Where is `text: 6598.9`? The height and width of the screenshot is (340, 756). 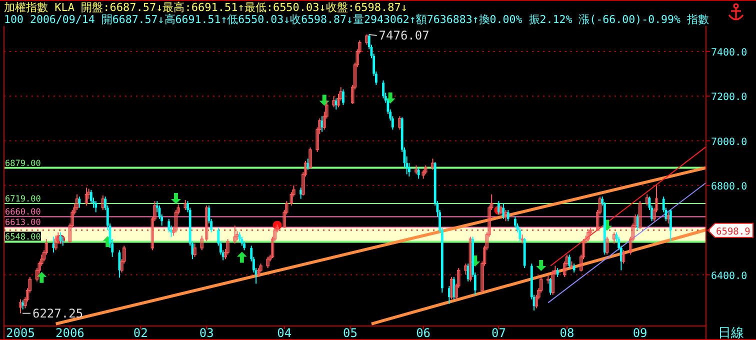 text: 6598.9 is located at coordinates (733, 232).